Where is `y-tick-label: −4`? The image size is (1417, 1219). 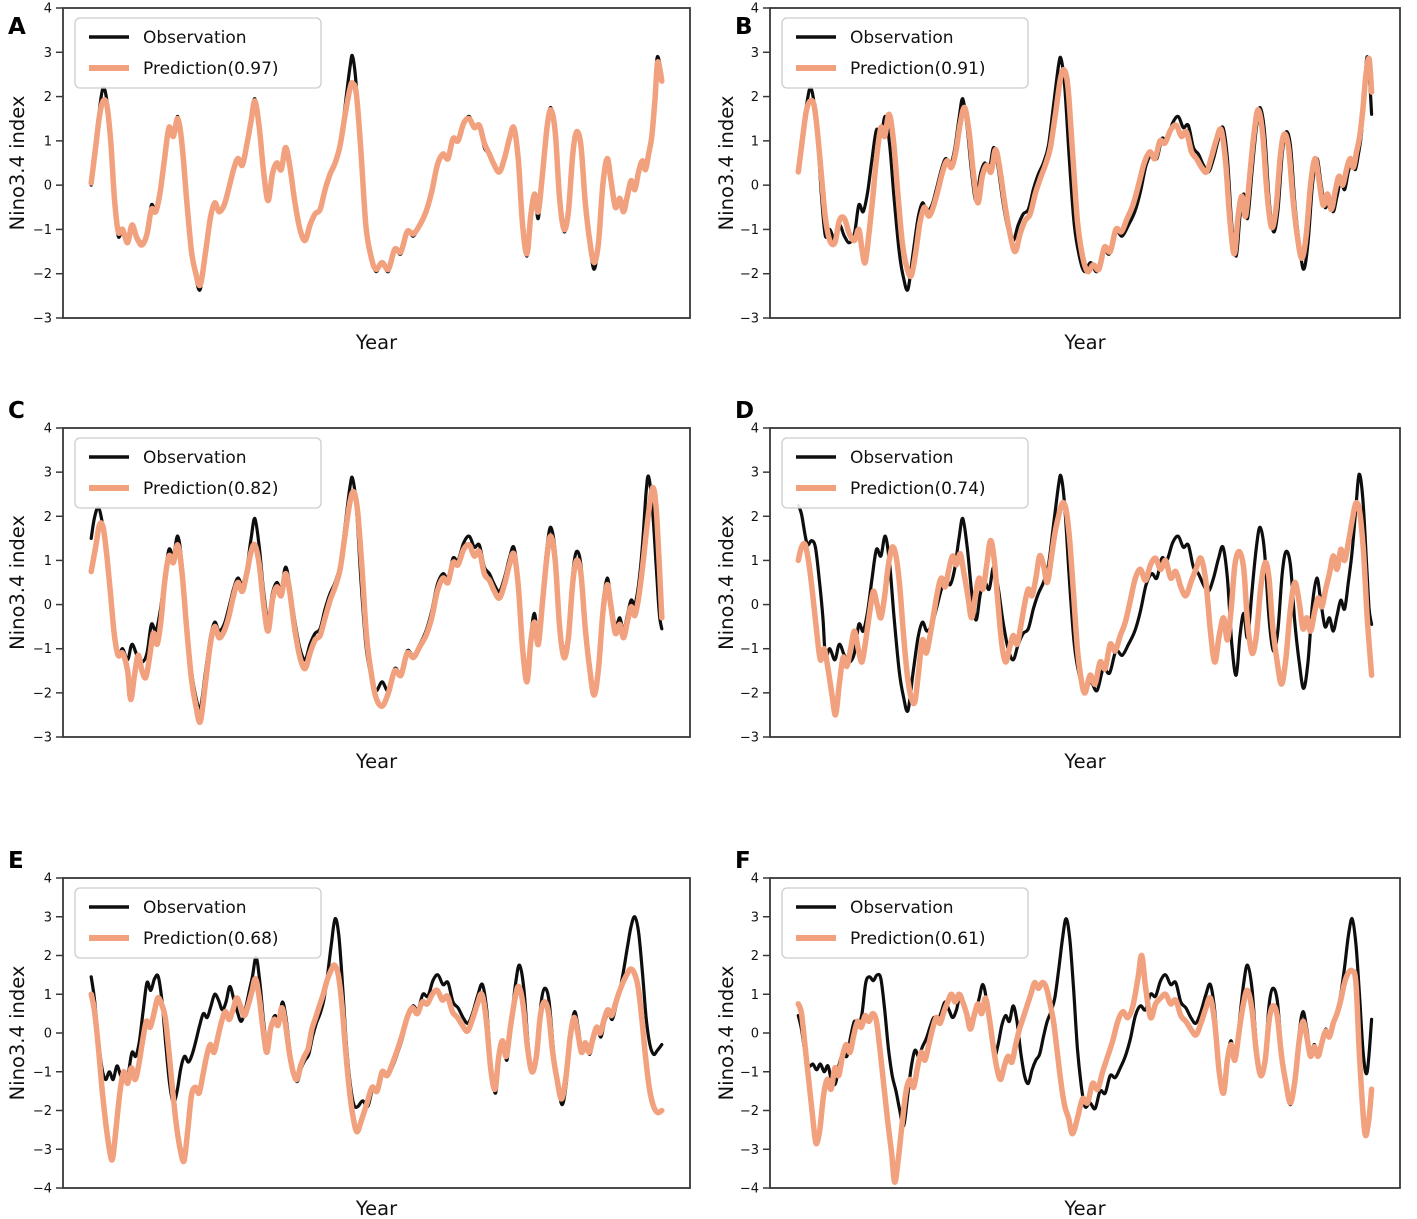 y-tick-label: −4 is located at coordinates (749, 1189).